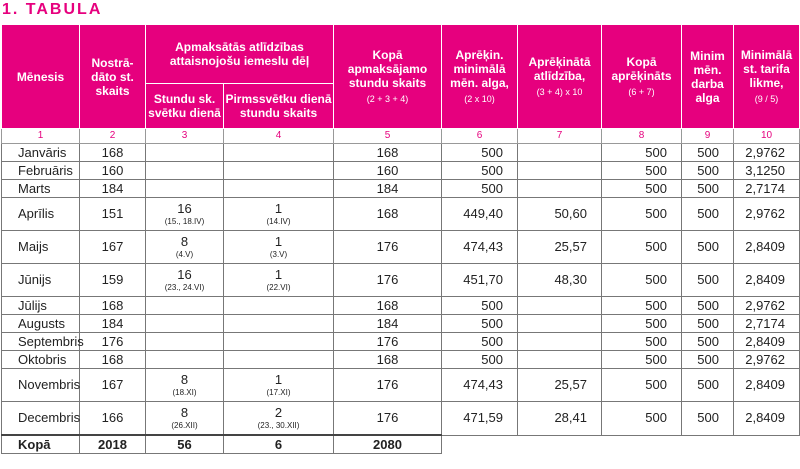 This screenshot has width=800, height=469. What do you see at coordinates (40, 247) in the screenshot?
I see `month-cell: Maijs` at bounding box center [40, 247].